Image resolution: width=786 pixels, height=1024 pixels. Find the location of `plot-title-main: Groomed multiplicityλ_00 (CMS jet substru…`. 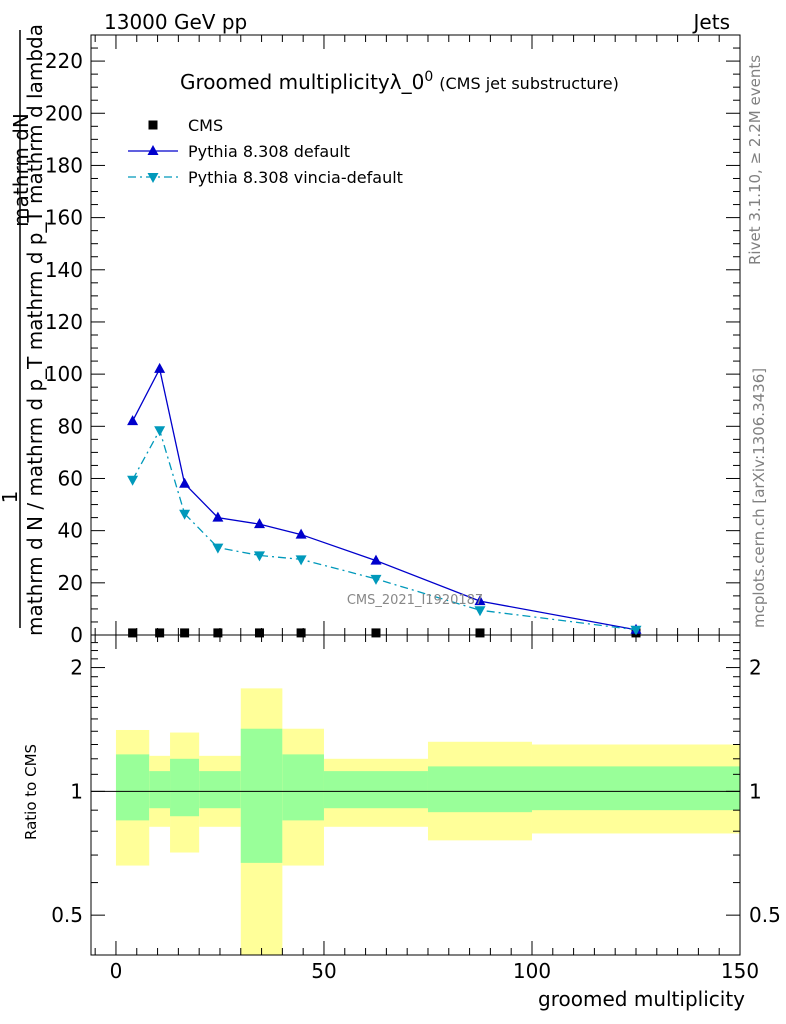

plot-title-main: Groomed multiplicityλ_00 (CMS jet substru… is located at coordinates (399, 81).